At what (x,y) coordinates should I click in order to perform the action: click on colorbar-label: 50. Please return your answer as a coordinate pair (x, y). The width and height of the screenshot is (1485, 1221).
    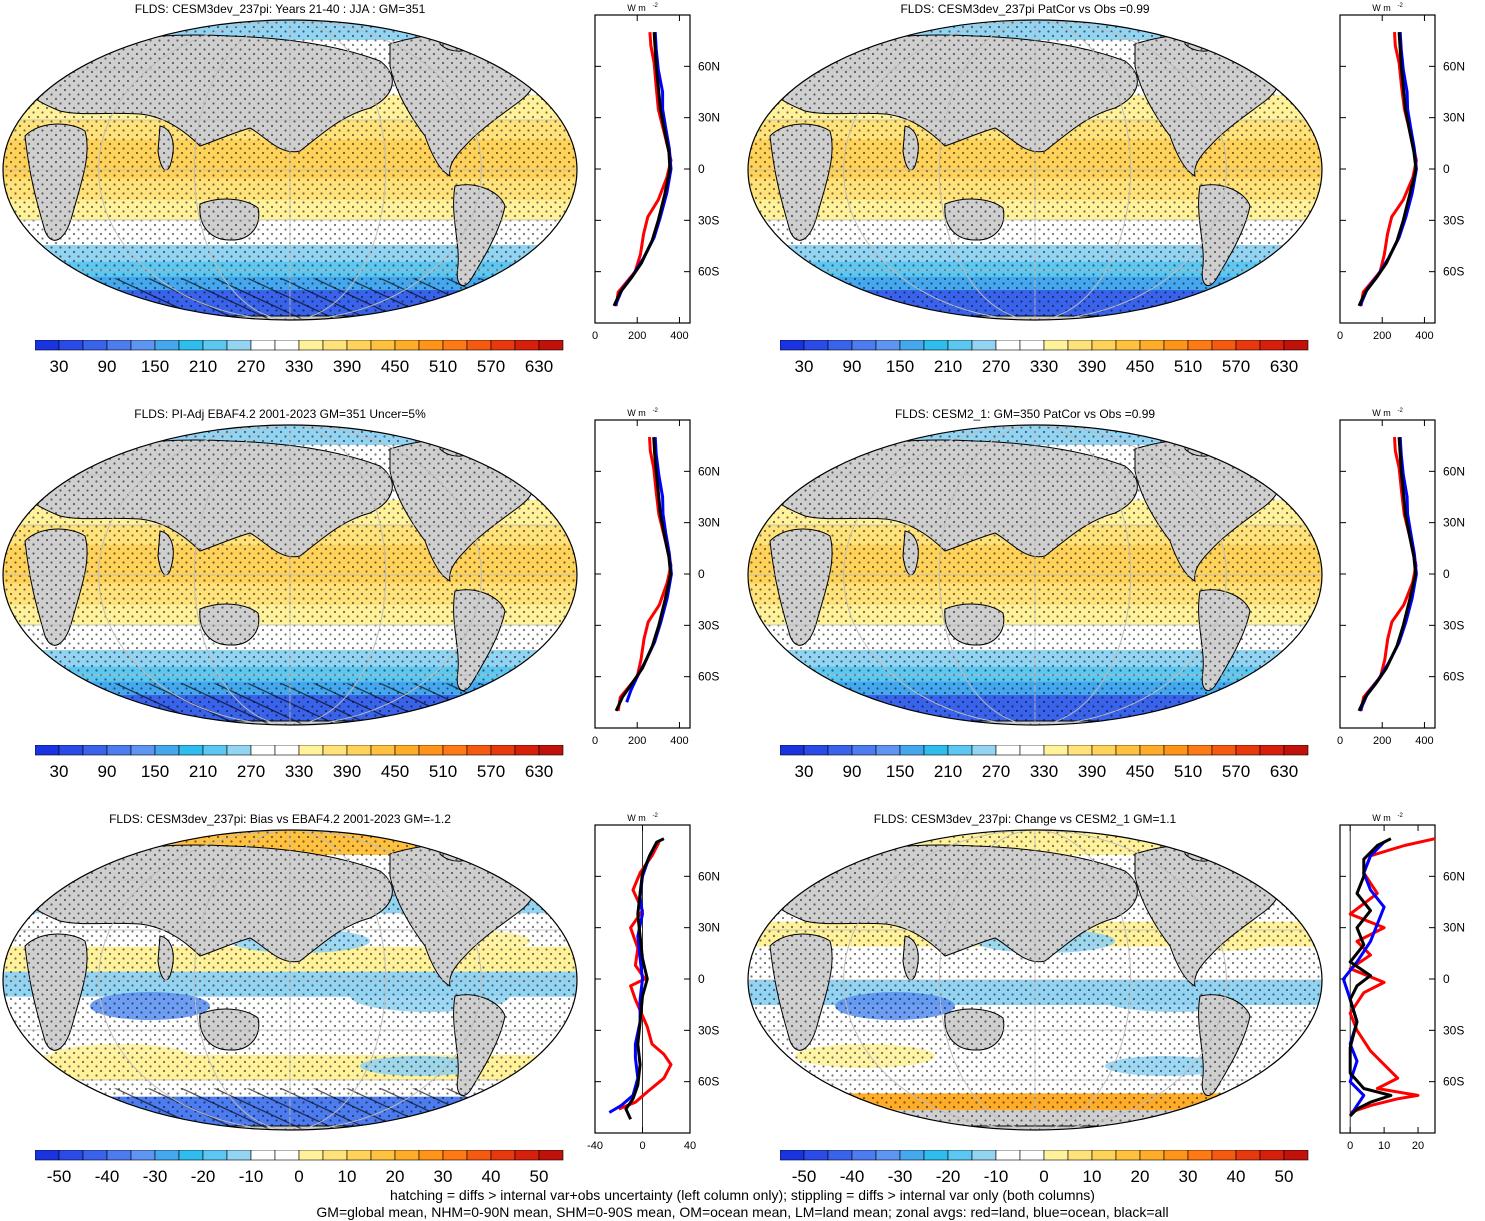
    Looking at the image, I should click on (539, 1176).